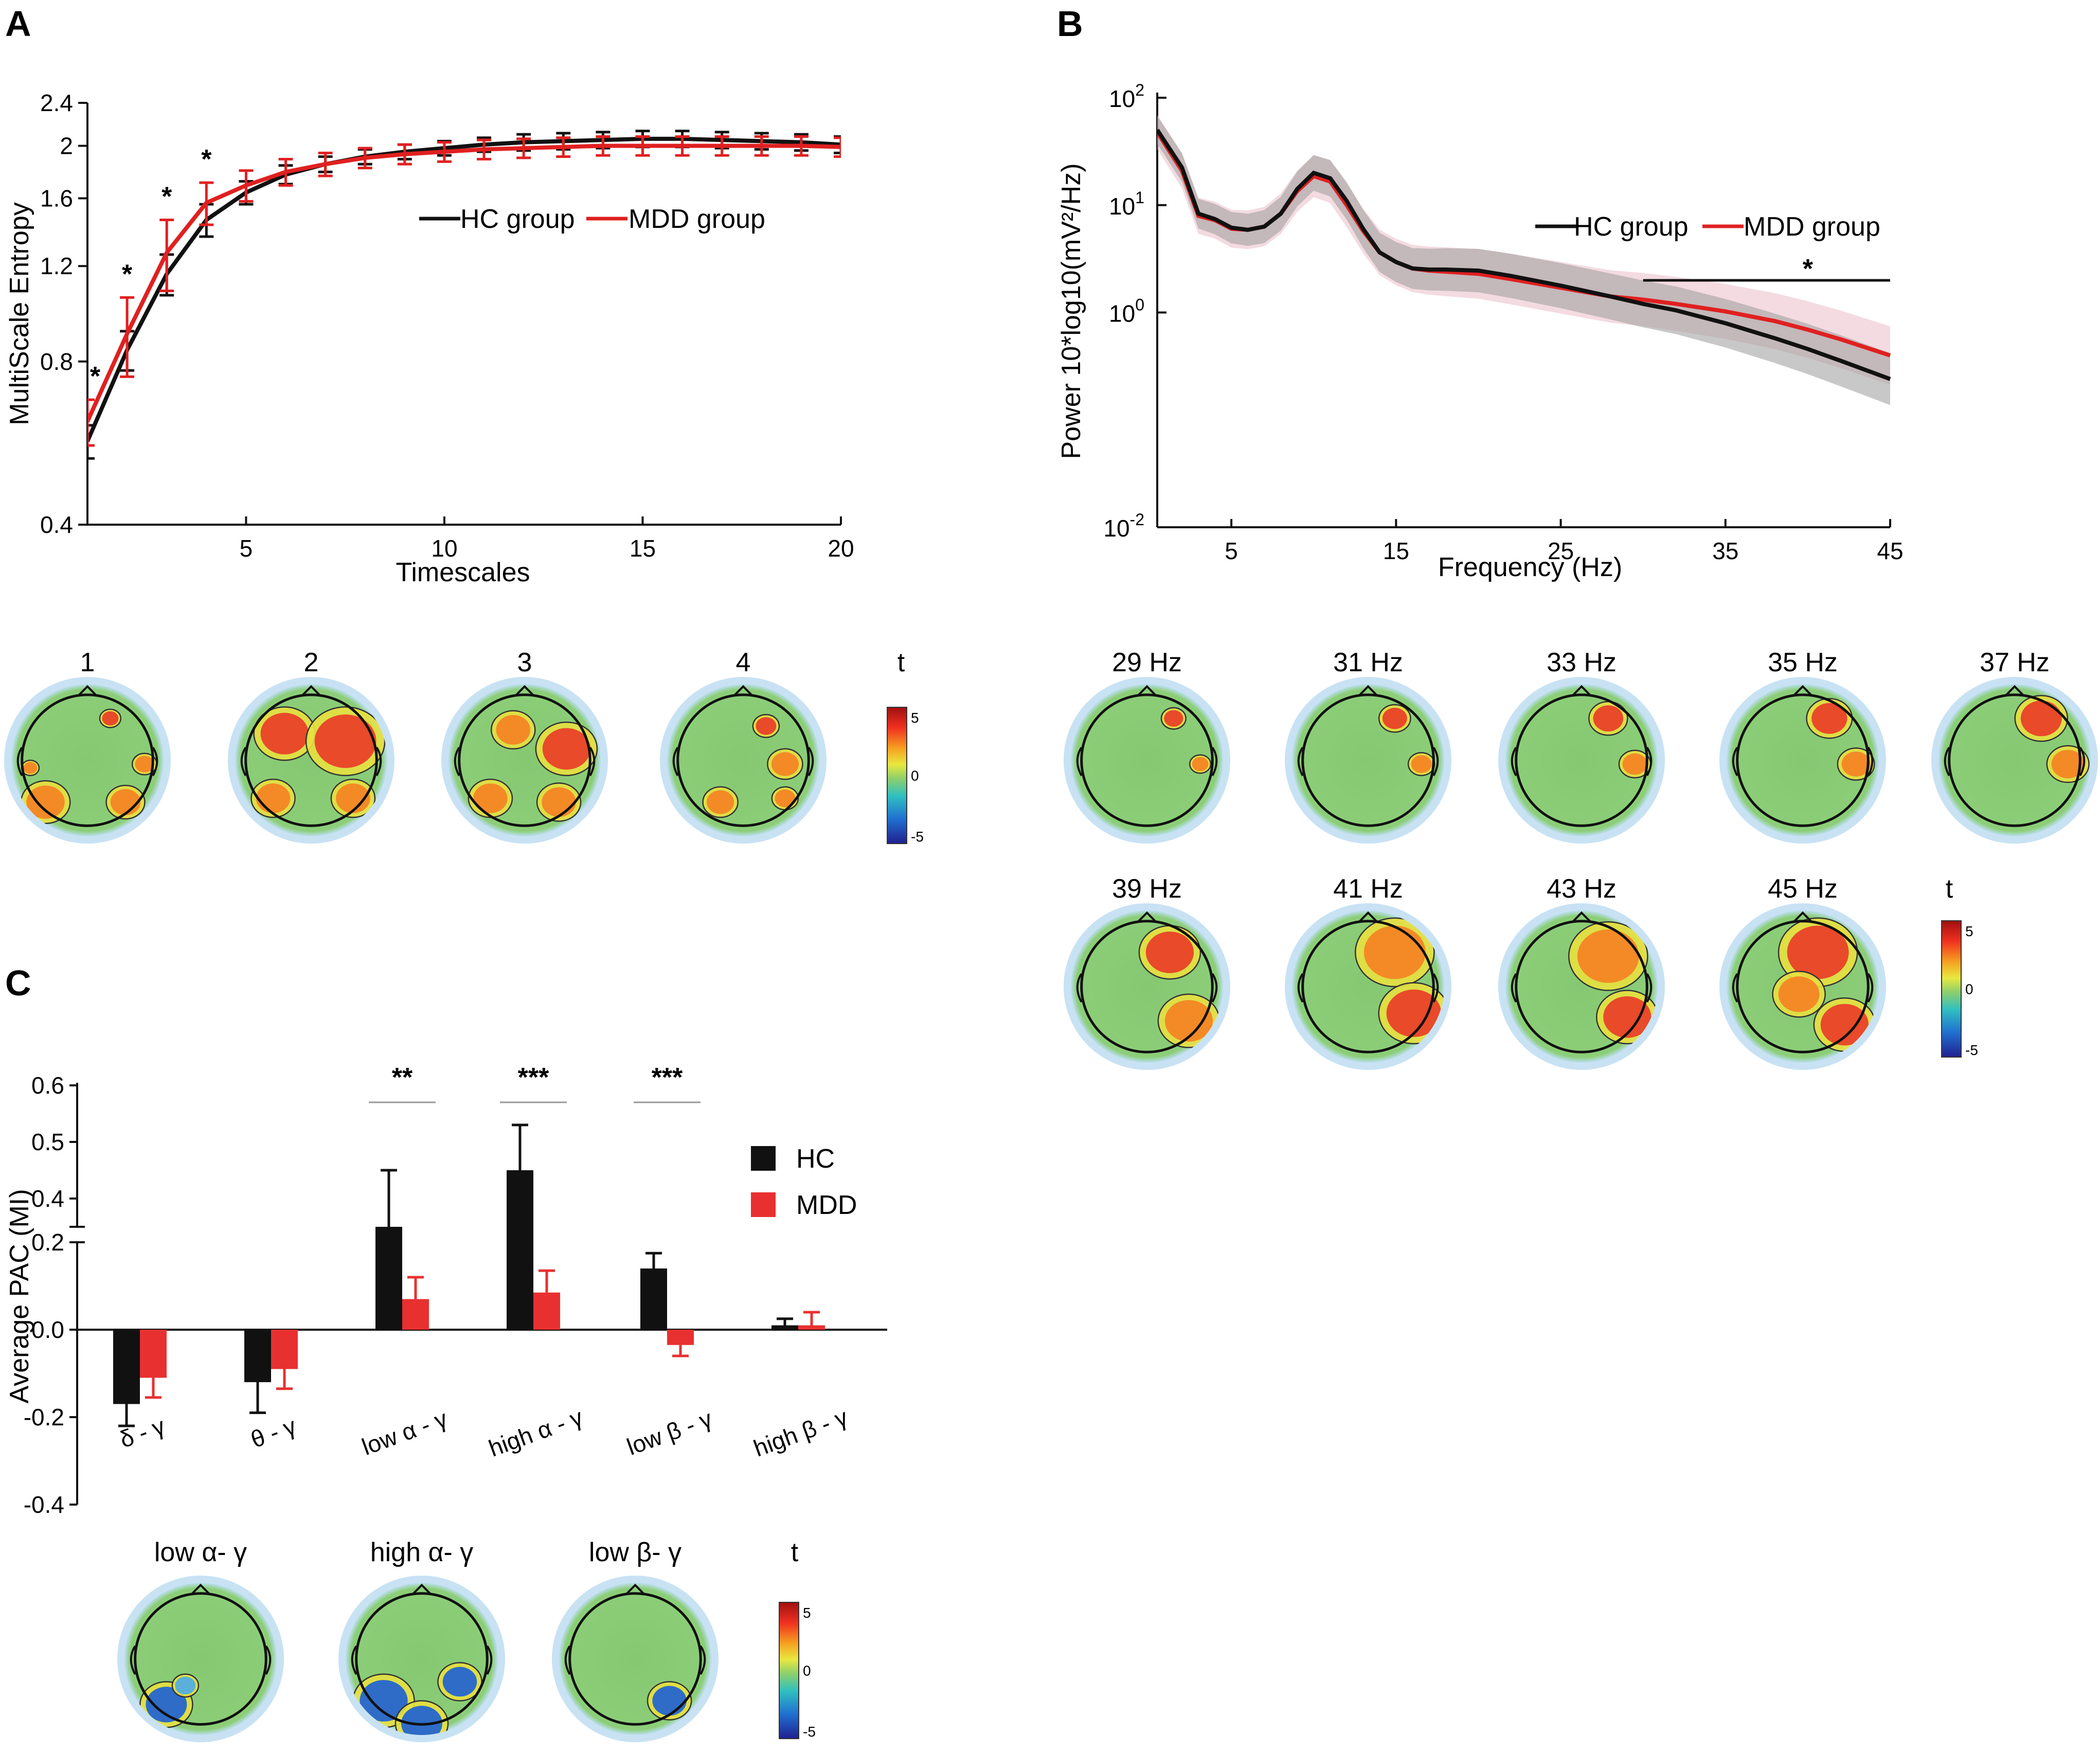 This screenshot has width=2100, height=1752. What do you see at coordinates (403, 1078) in the screenshot?
I see `c-significance-stars: **` at bounding box center [403, 1078].